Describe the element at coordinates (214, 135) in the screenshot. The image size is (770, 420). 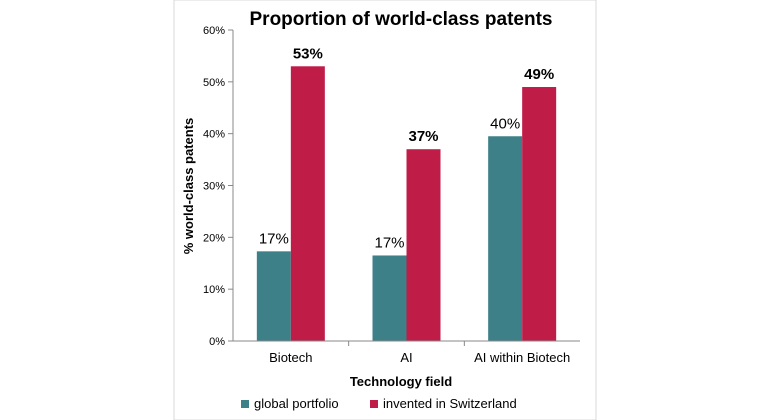
I see `y-tick-label: 40%` at that location.